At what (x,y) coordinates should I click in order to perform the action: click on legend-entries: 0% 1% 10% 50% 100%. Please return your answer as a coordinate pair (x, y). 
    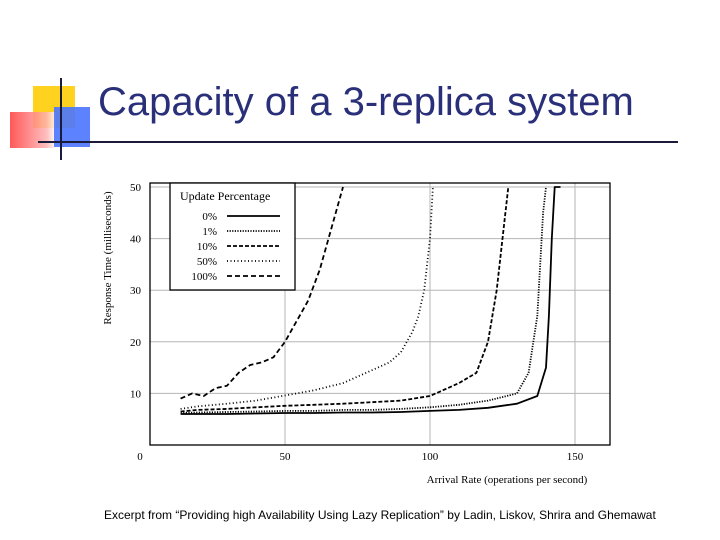
    Looking at the image, I should click on (235, 247).